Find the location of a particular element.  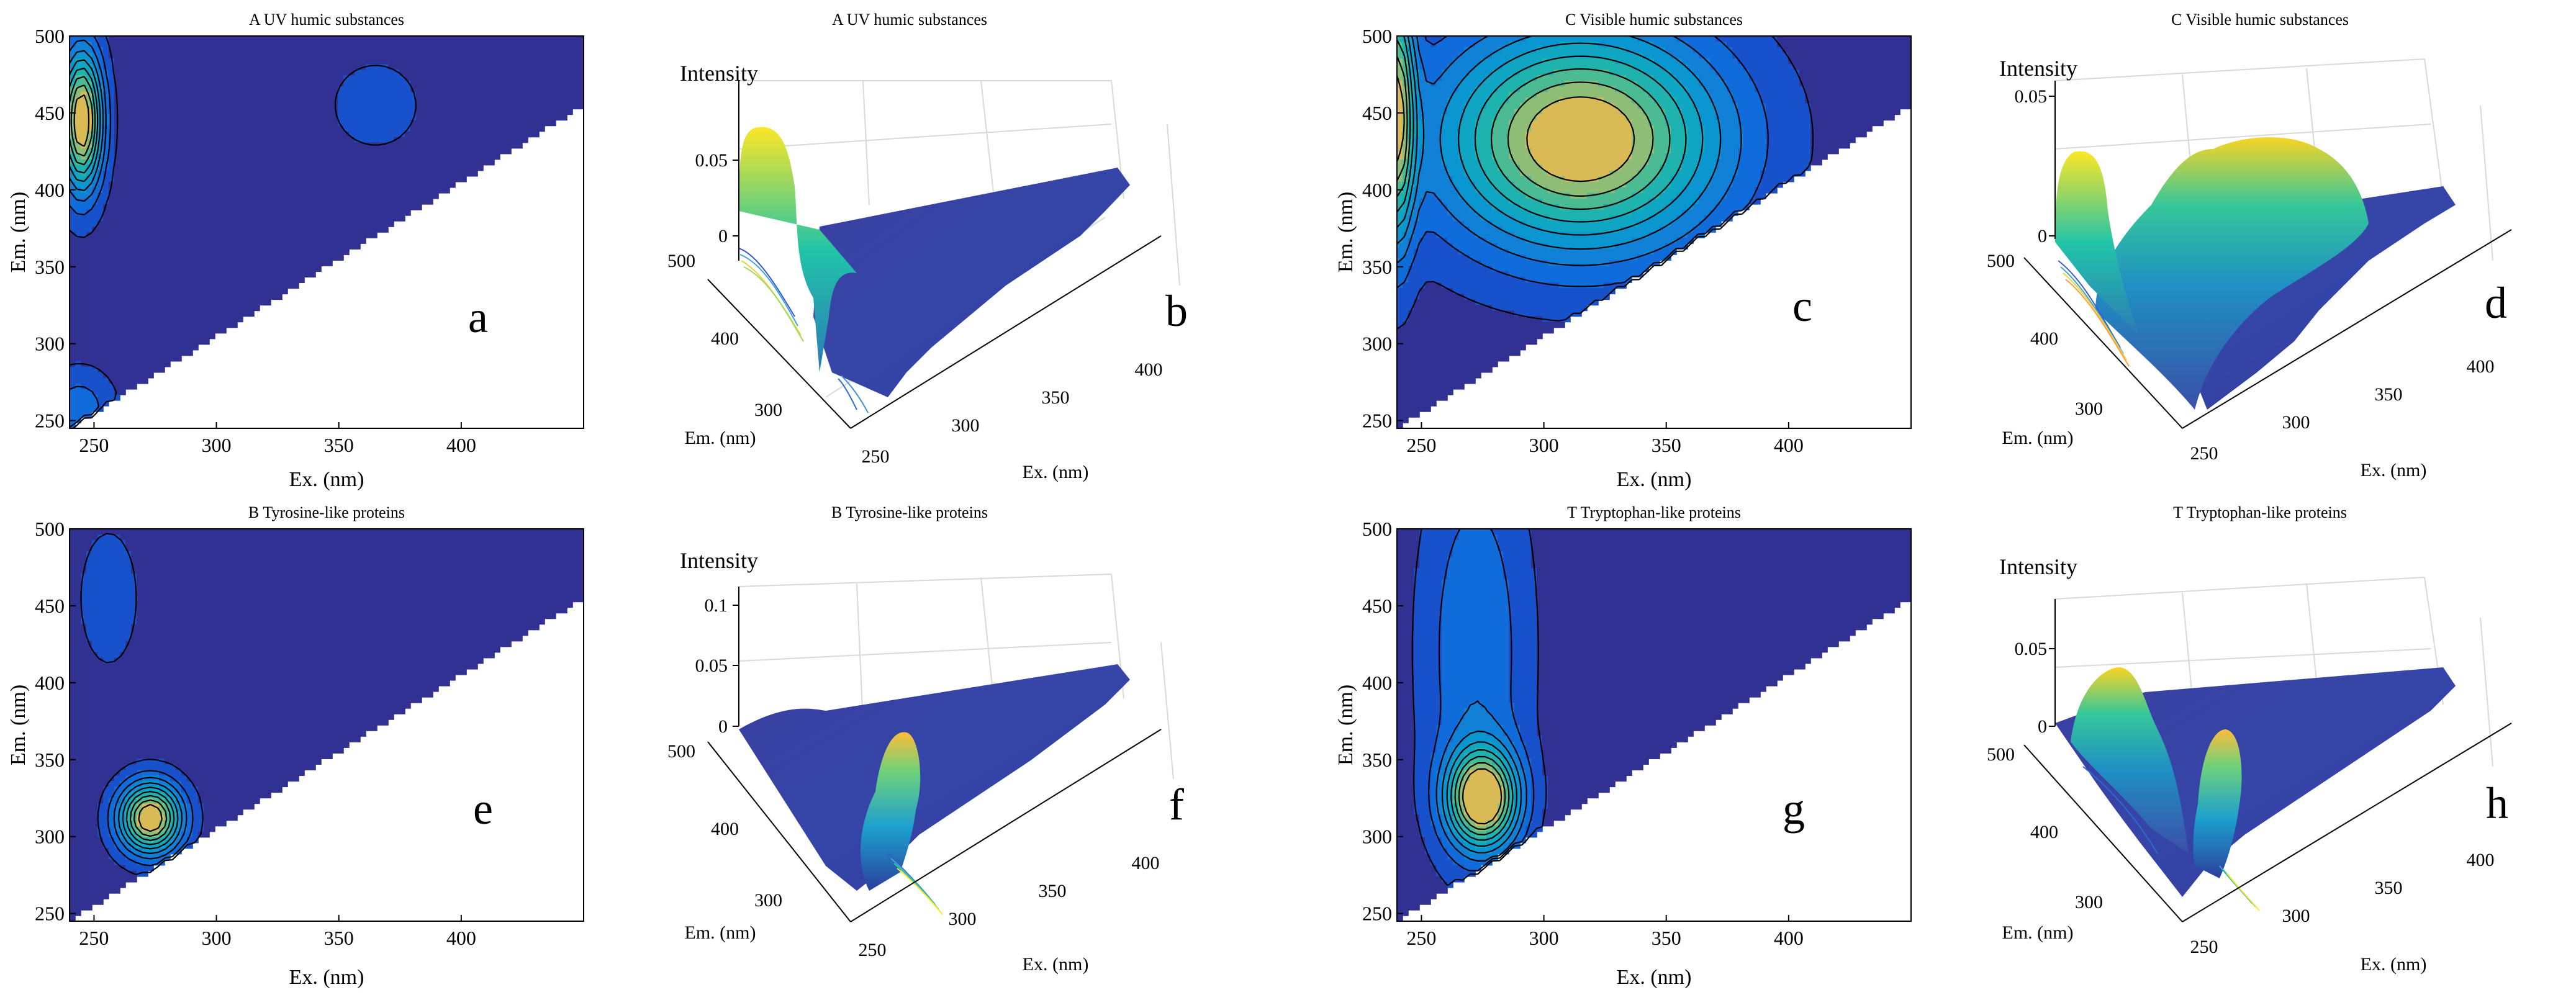

contour-image-a is located at coordinates (326, 232).